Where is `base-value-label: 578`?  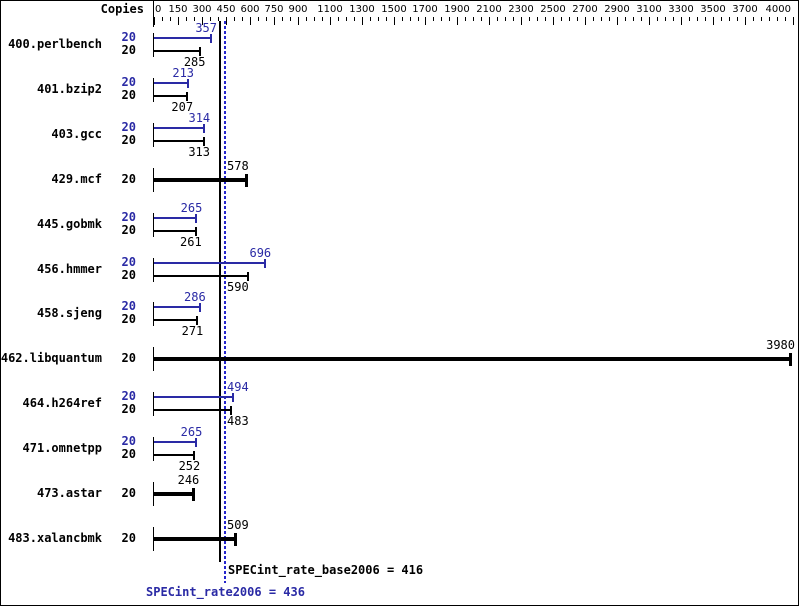
base-value-label: 578 is located at coordinates (238, 166).